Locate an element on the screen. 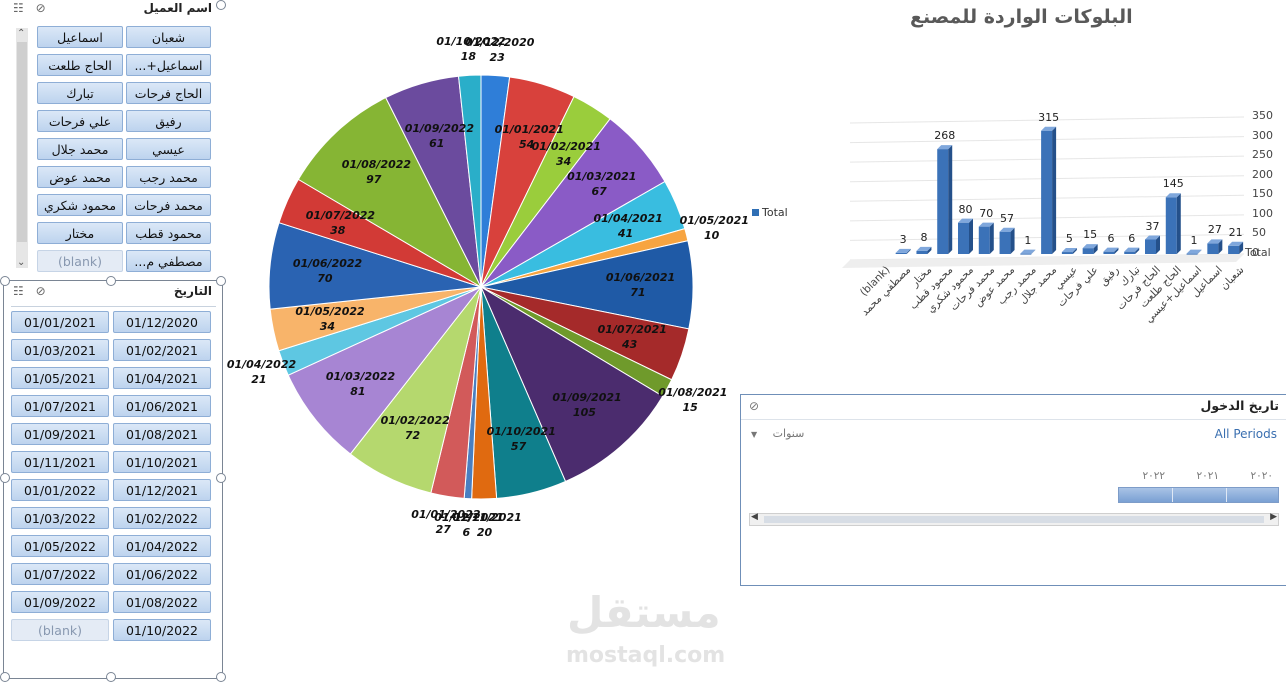 The height and width of the screenshot is (684, 1286). customer-slicer-item: محمد رجب is located at coordinates (168, 177).